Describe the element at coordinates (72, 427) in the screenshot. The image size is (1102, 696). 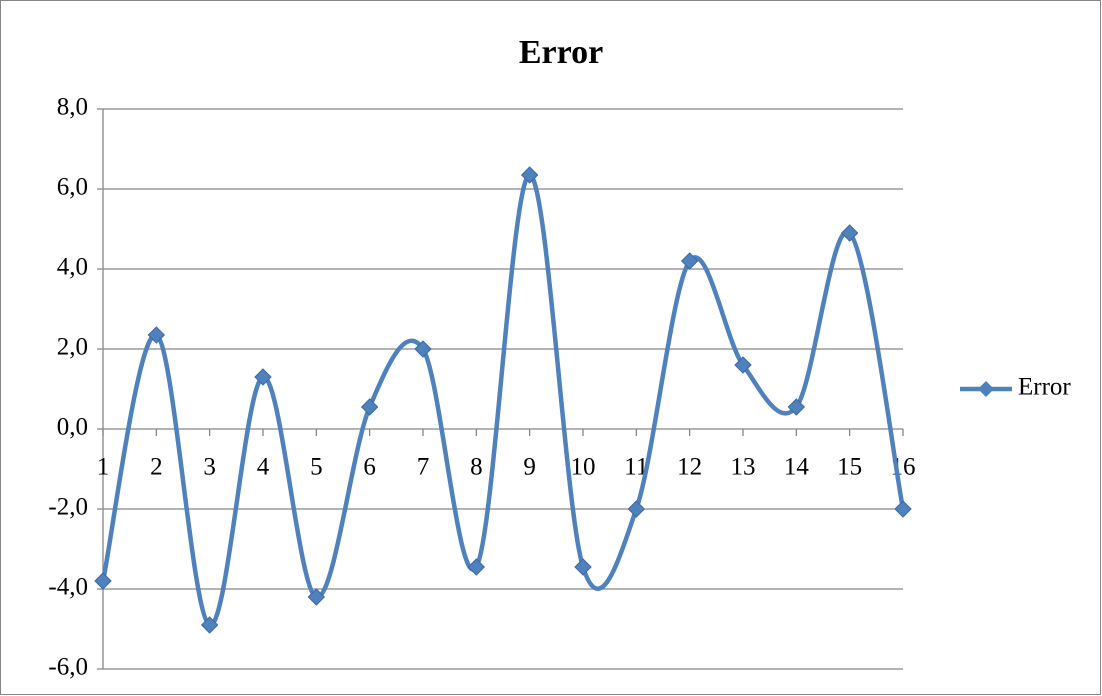
I see `y-tick-label: 0,0` at that location.